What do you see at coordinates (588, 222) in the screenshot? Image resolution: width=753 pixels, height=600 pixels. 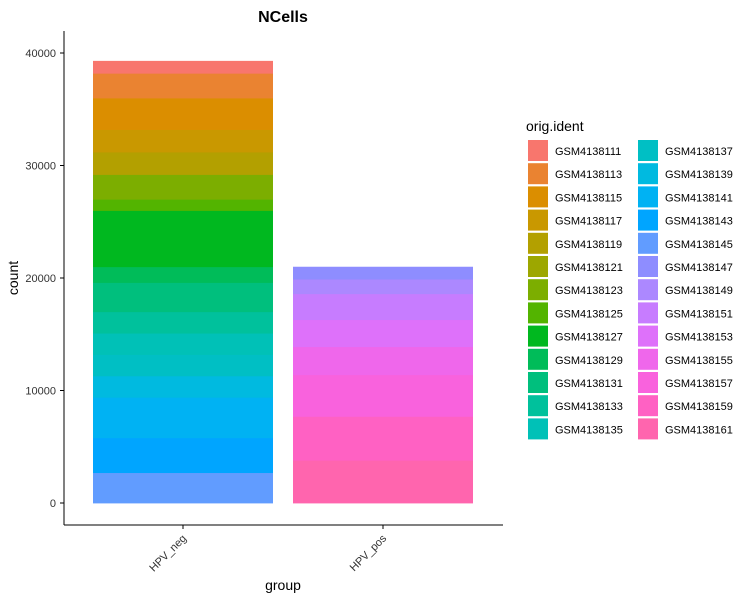 I see `legend-label: GSM4138117` at bounding box center [588, 222].